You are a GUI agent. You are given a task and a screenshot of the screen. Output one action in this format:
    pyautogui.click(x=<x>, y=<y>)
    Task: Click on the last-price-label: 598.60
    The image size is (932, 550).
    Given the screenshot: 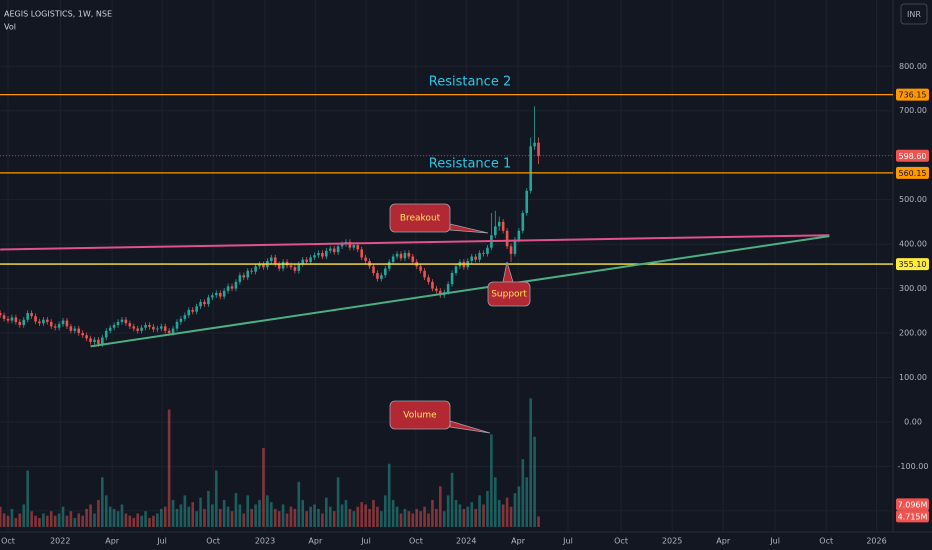 What is the action you would take?
    pyautogui.click(x=913, y=156)
    